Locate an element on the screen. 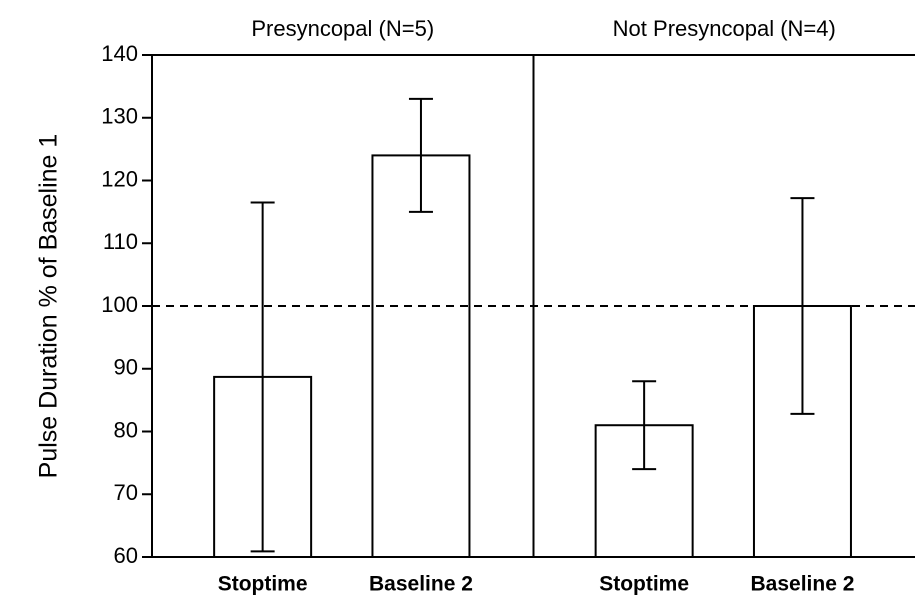  y-tick-label: 100 is located at coordinates (119, 304).